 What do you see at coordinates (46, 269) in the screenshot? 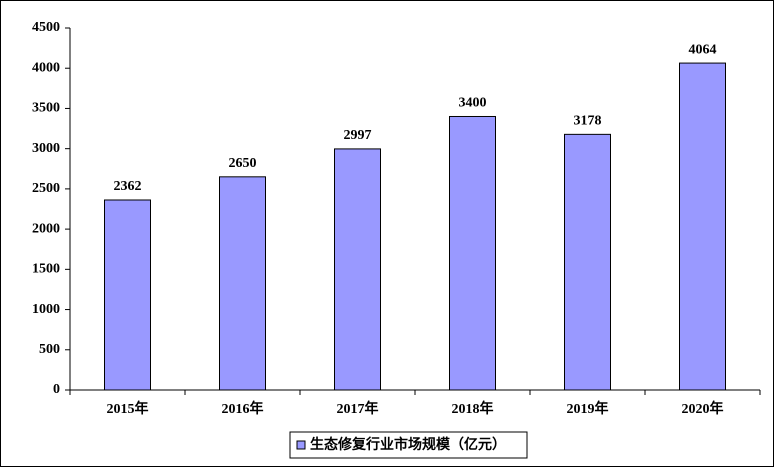
I see `y-tick-label: 1500` at bounding box center [46, 269].